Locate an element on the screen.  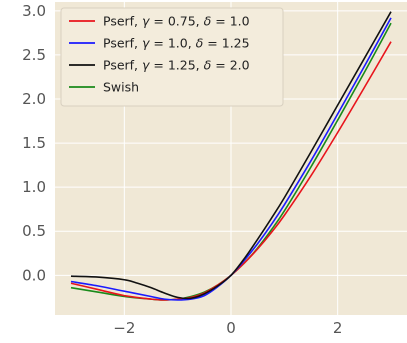
legend-label-part: = 1.0, is located at coordinates (172, 43).